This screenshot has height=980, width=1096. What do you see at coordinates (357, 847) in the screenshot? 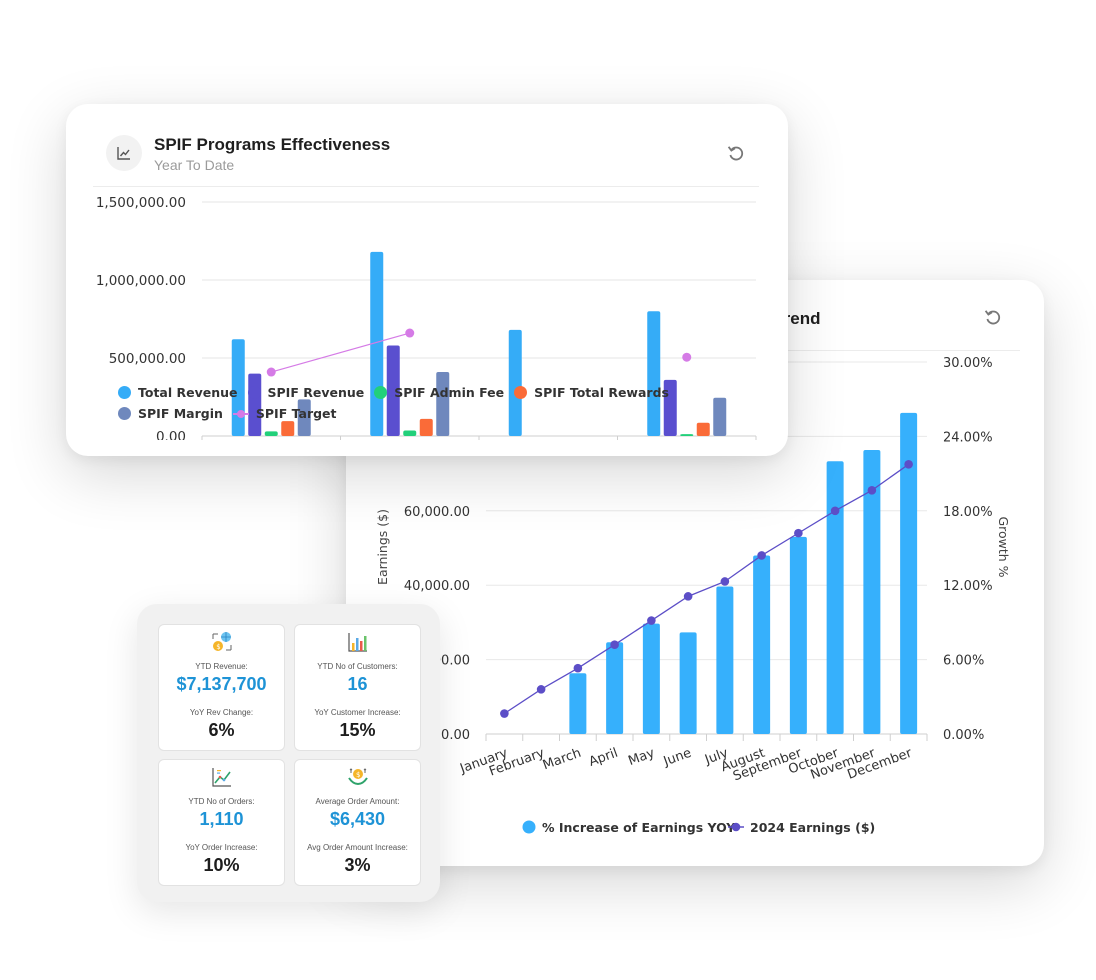
I see `kpi-sub-label: Avg Order Amount Increase:` at bounding box center [357, 847].